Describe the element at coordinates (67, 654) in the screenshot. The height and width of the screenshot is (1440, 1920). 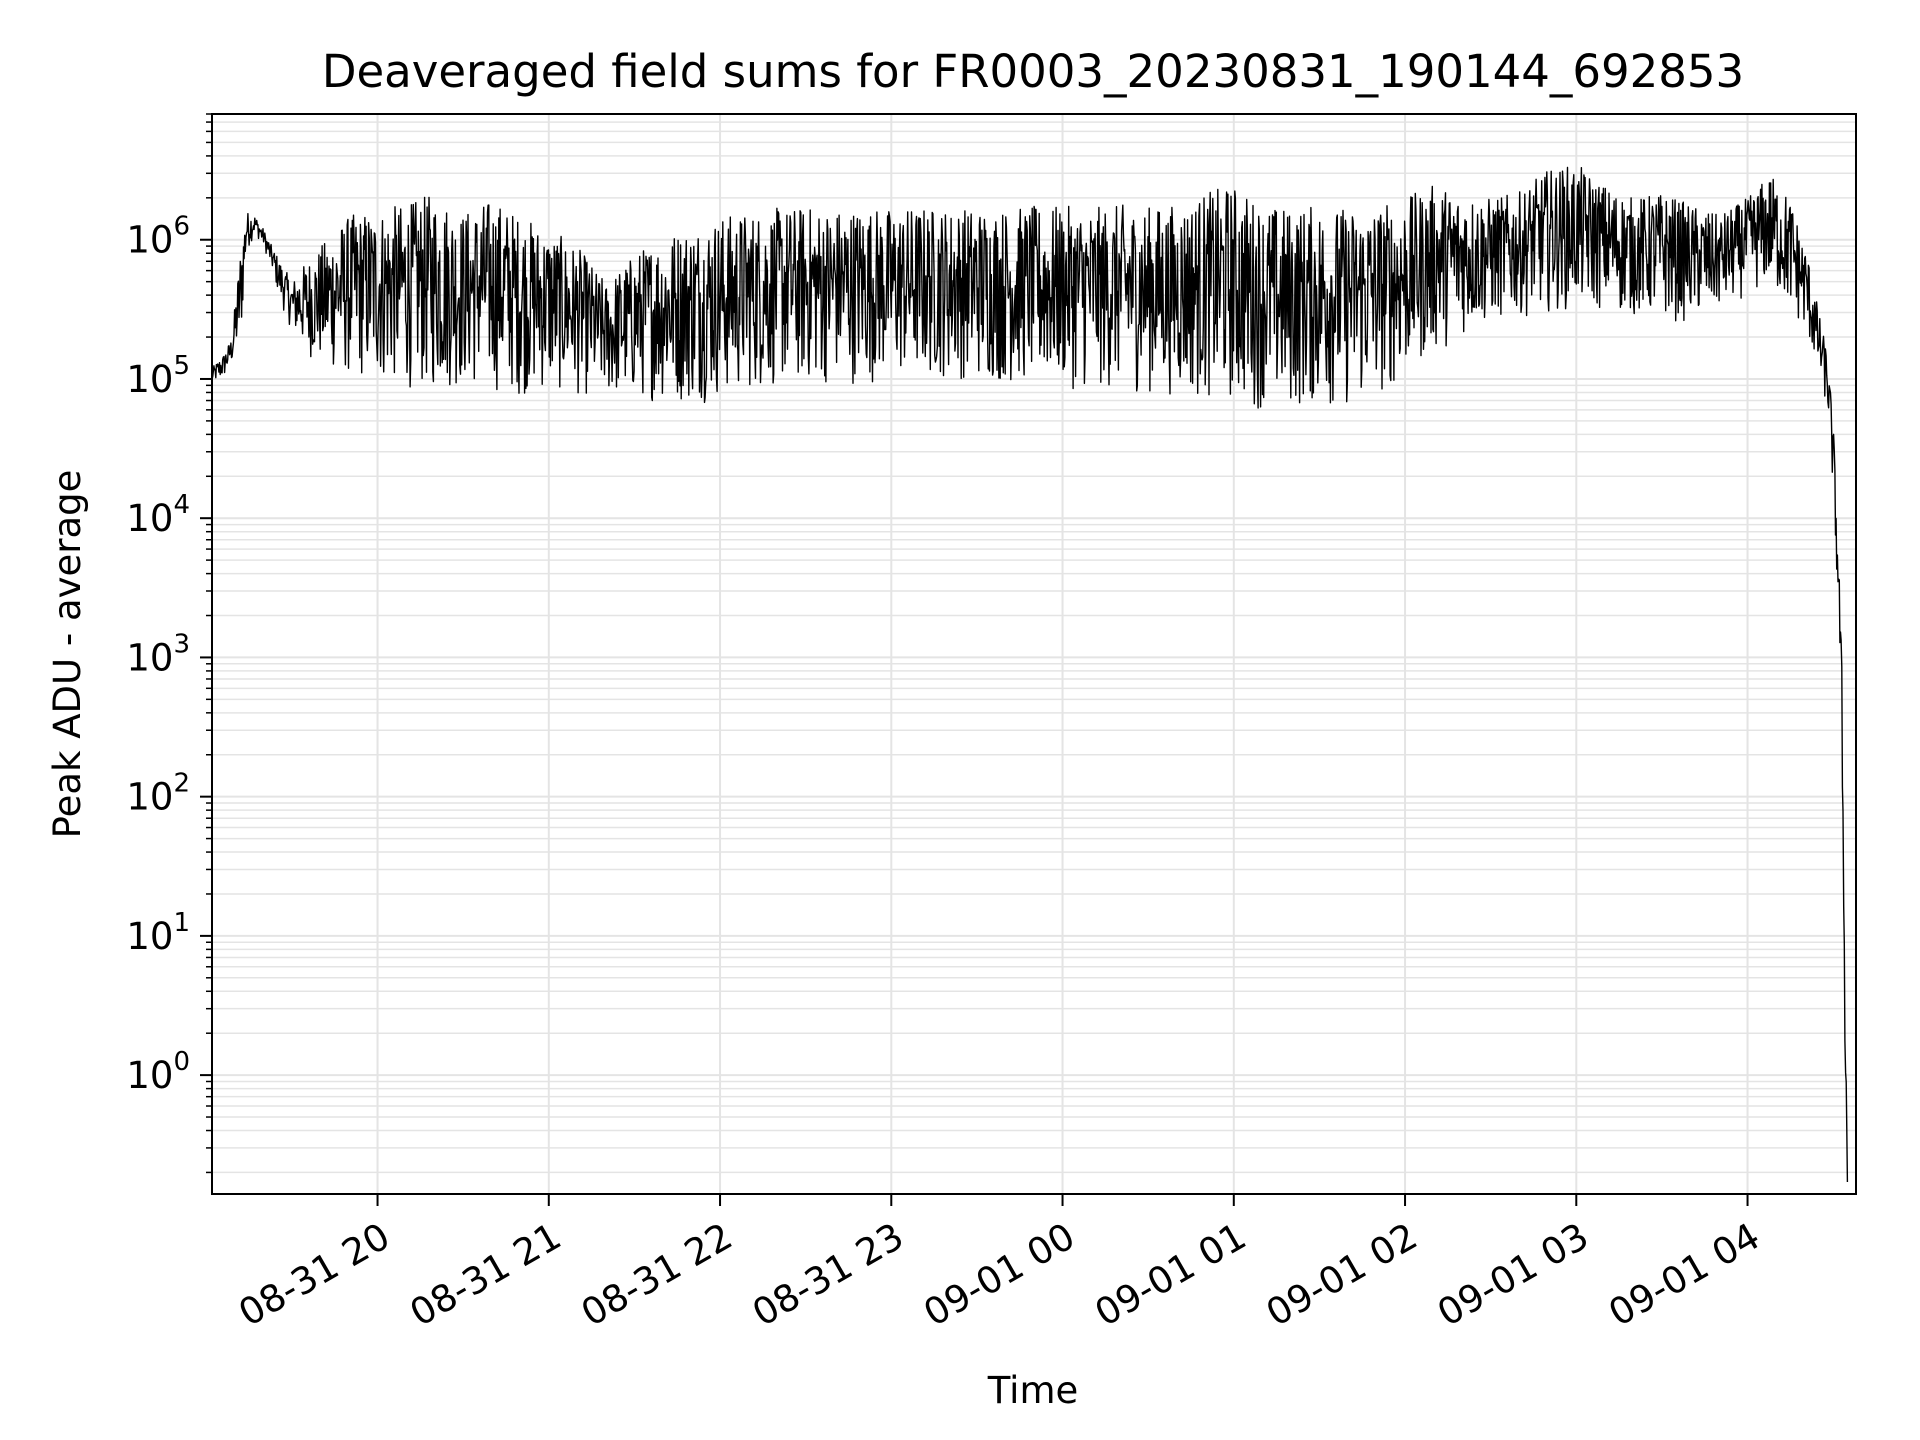
I see `y-axis-label: Peak ADU - average` at that location.